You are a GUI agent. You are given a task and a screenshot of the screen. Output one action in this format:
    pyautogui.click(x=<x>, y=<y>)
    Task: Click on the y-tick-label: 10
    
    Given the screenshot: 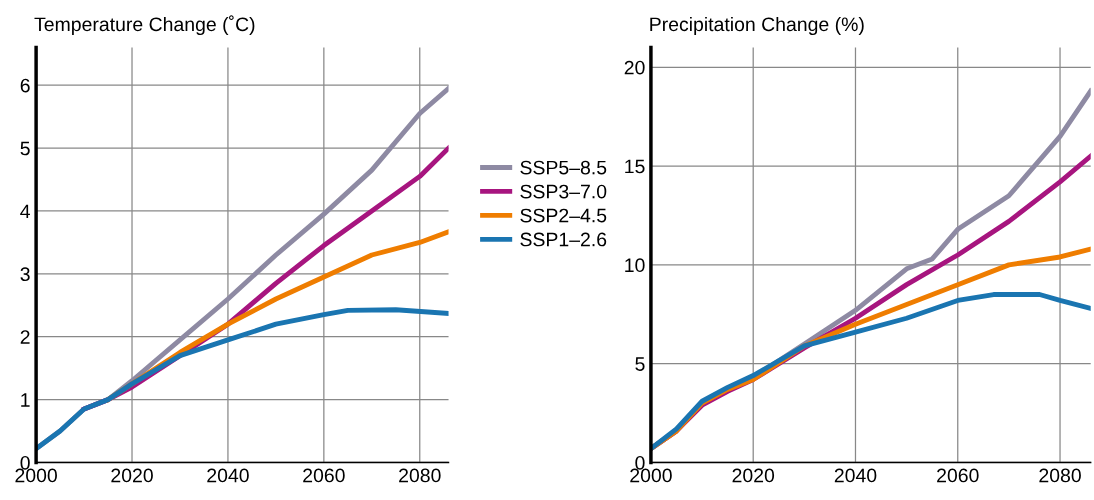 What is the action you would take?
    pyautogui.click(x=635, y=265)
    